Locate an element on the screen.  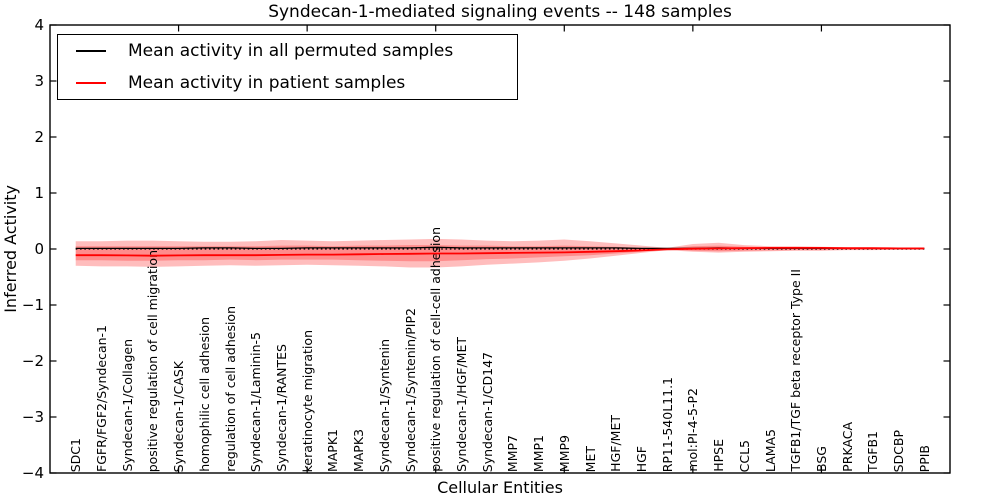
legend-line-sample-permuted is located at coordinates (91, 51).